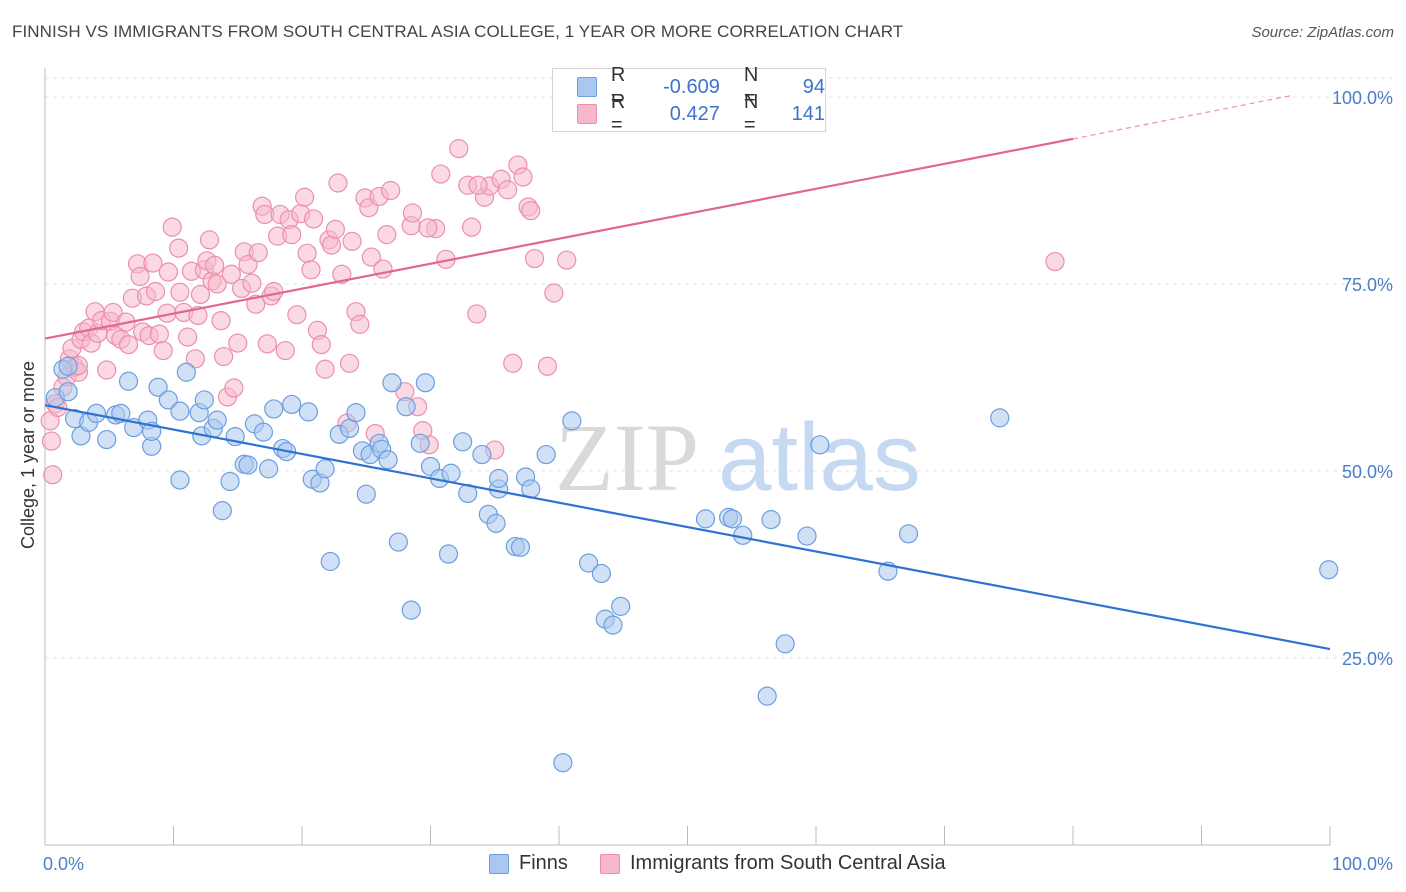  What do you see at coordinates (694, 113) in the screenshot?
I see `immigrants-r-value: 0.427` at bounding box center [694, 113].